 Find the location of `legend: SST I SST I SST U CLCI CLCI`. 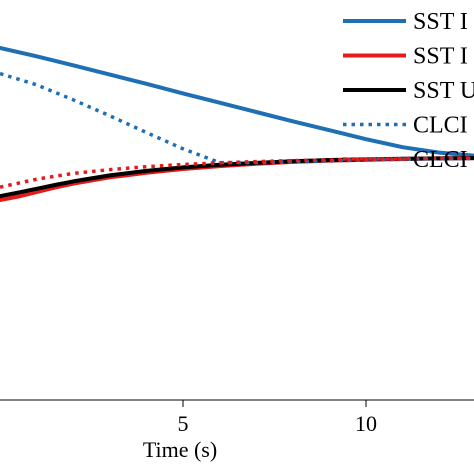

legend: SST I SST I SST U CLCI CLCI is located at coordinates (408, 91).